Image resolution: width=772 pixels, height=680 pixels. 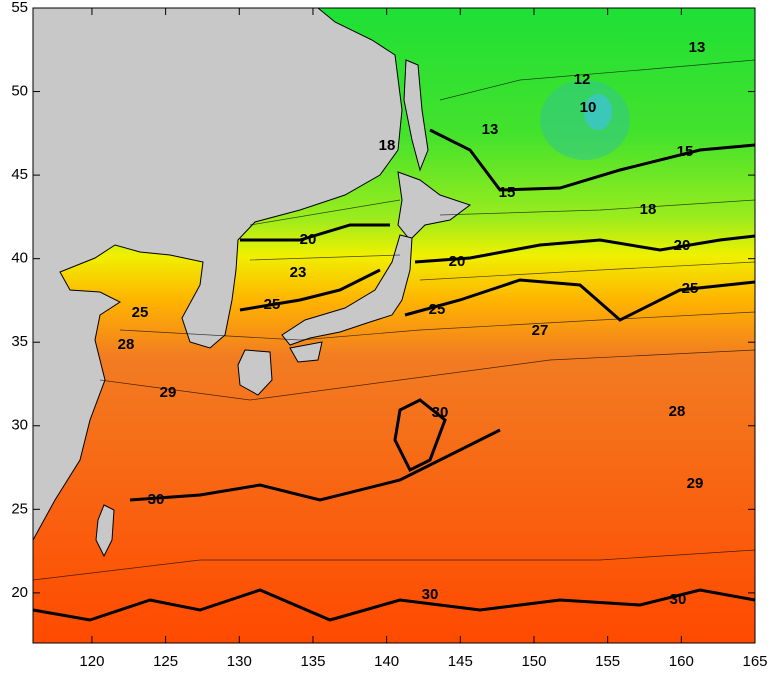 What do you see at coordinates (533, 661) in the screenshot?
I see `x-tick-label: 150` at bounding box center [533, 661].